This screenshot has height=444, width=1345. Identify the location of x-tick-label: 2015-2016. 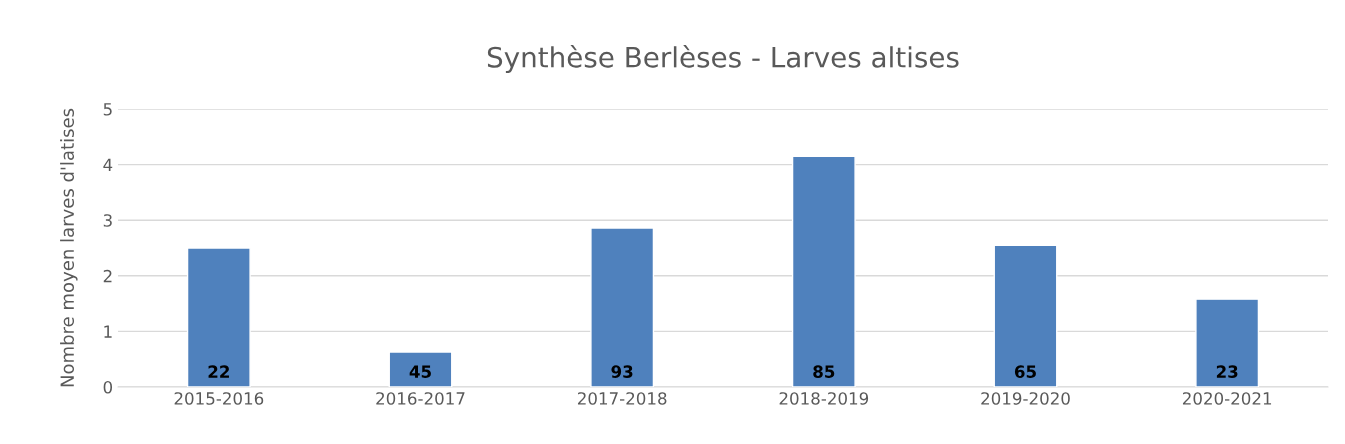
(219, 398).